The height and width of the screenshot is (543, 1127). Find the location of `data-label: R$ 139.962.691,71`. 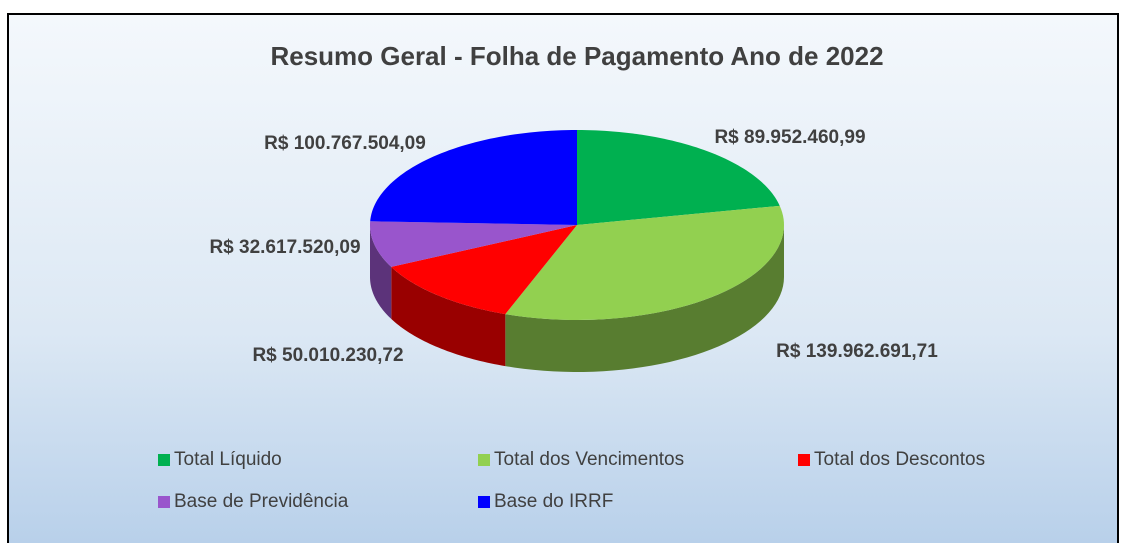

data-label: R$ 139.962.691,71 is located at coordinates (857, 351).